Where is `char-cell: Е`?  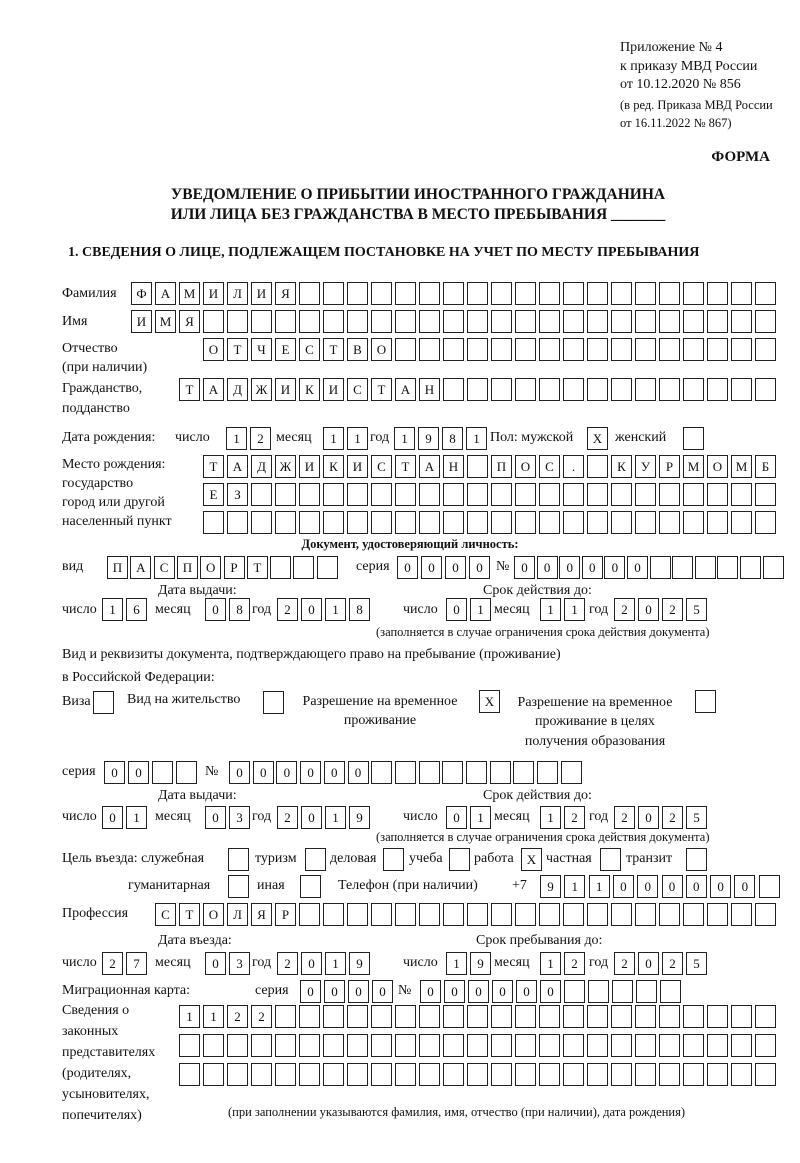
char-cell: Е is located at coordinates (285, 349).